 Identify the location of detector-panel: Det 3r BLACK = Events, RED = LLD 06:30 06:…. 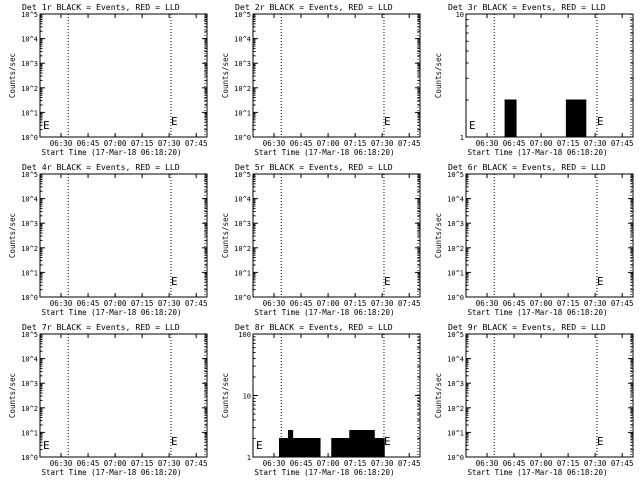
(532, 80).